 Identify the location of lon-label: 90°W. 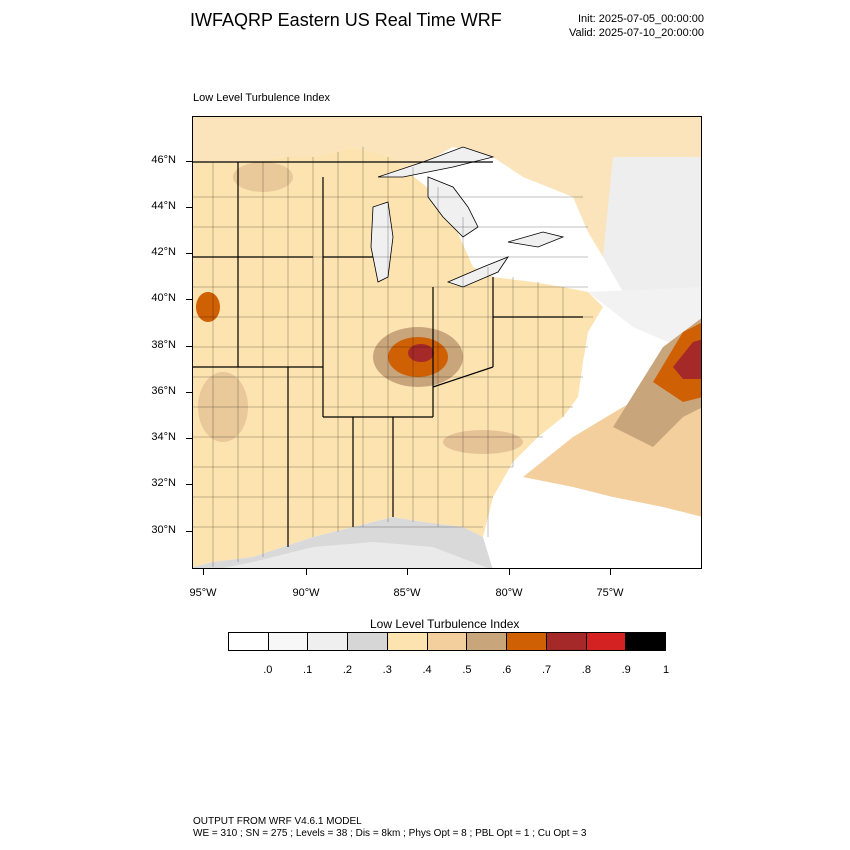
(306, 593).